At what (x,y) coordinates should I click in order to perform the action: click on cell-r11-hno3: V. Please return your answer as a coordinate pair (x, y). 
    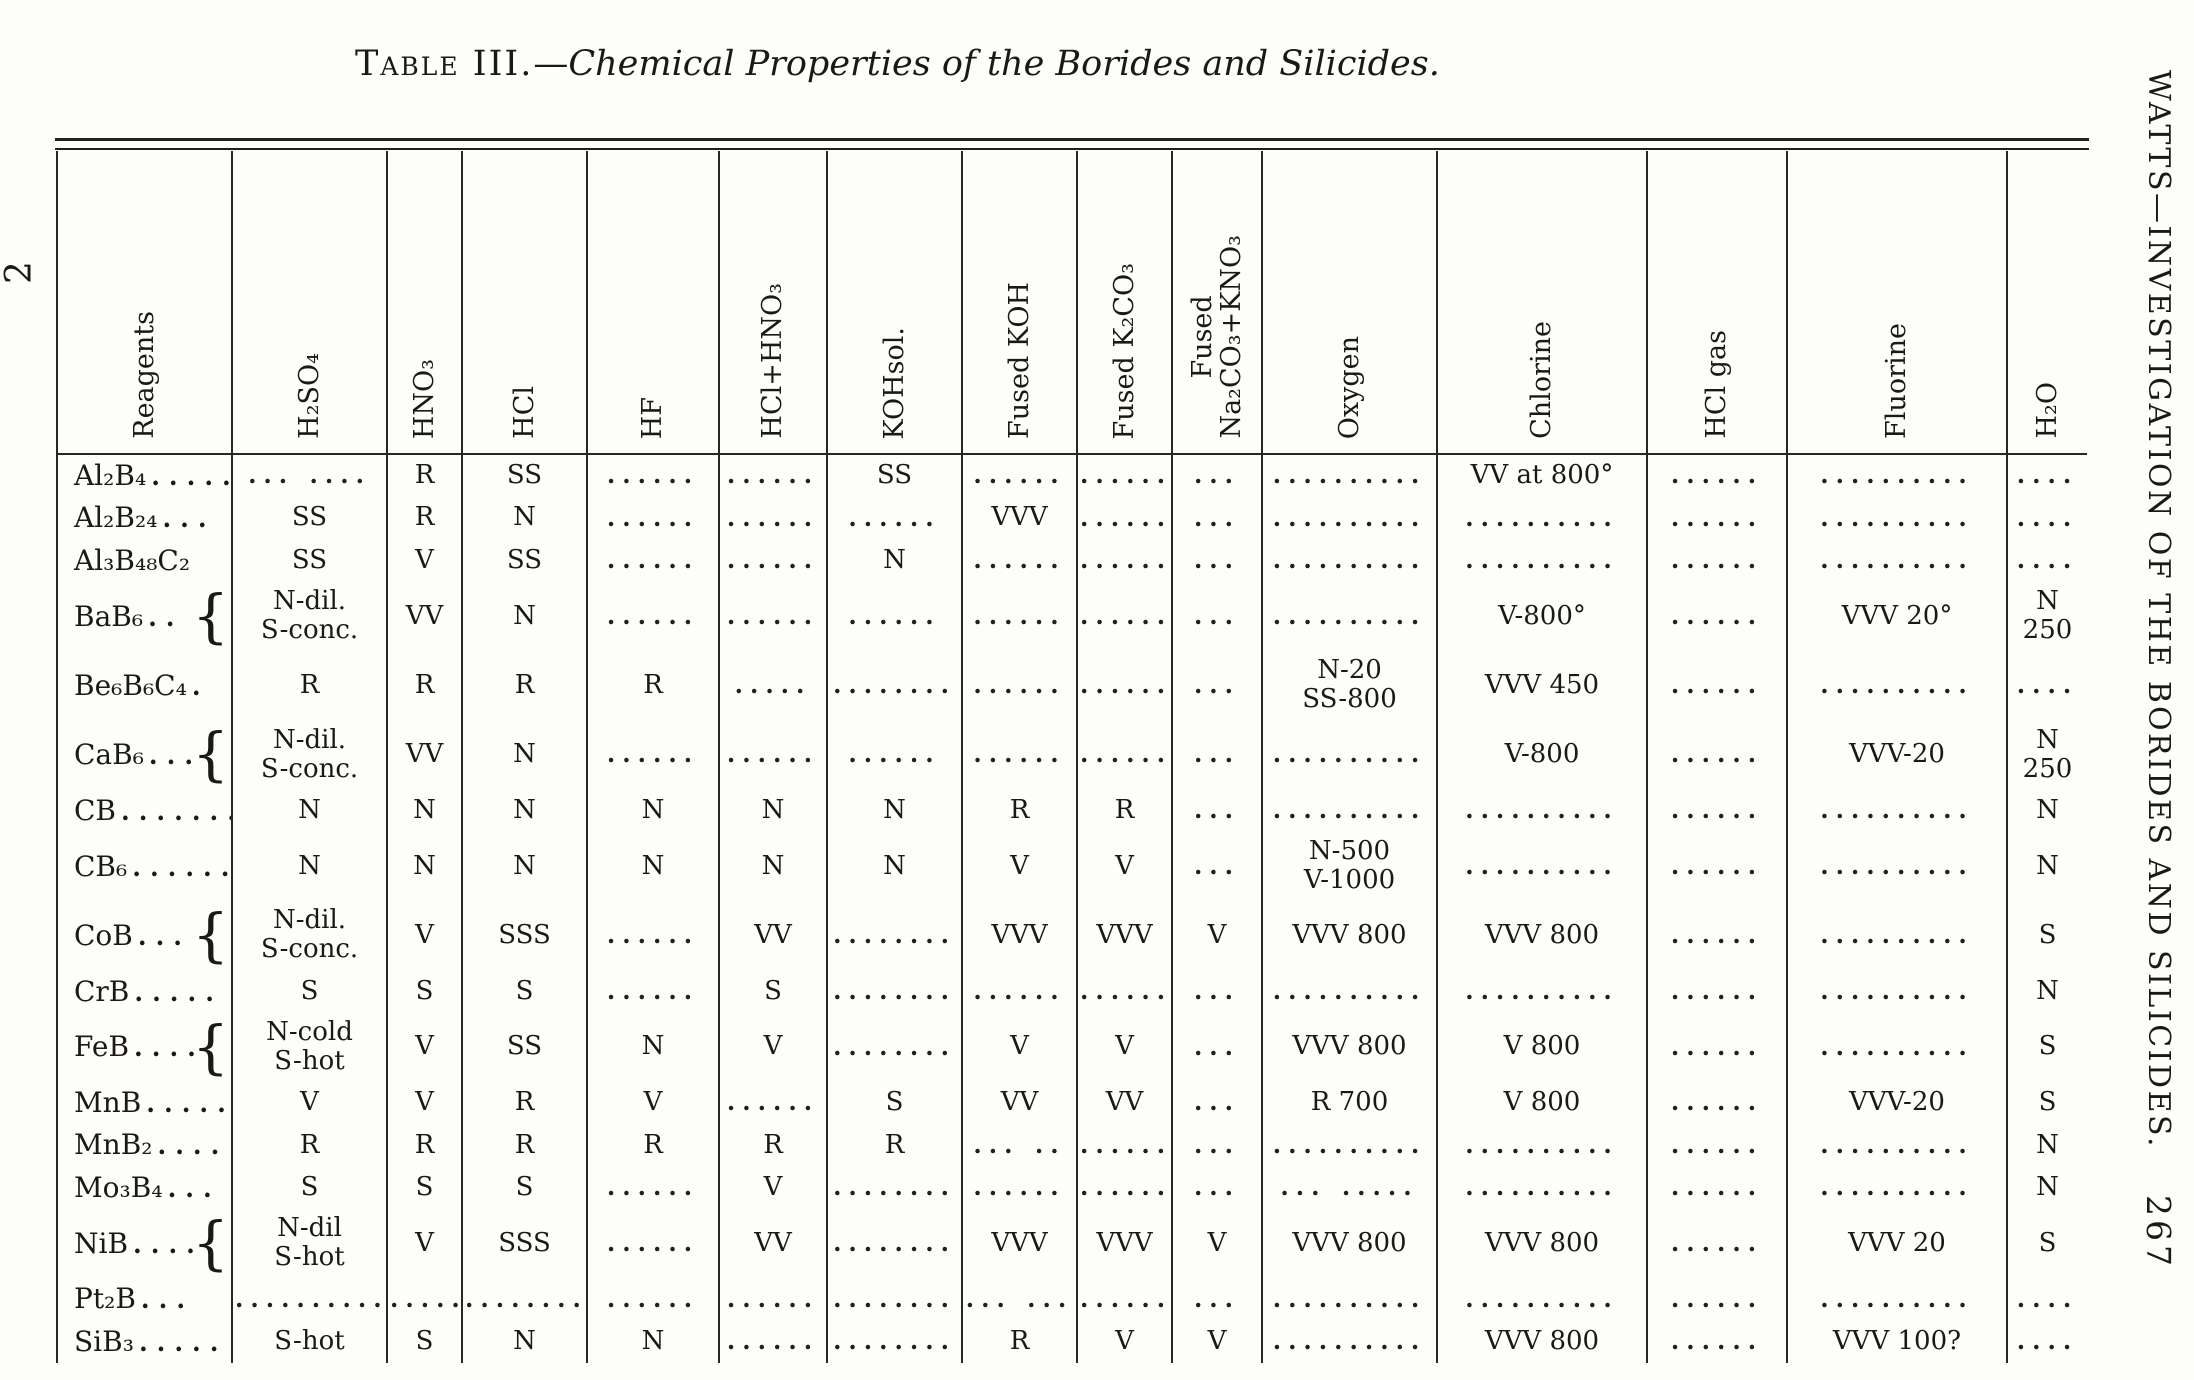
    Looking at the image, I should click on (424, 1103).